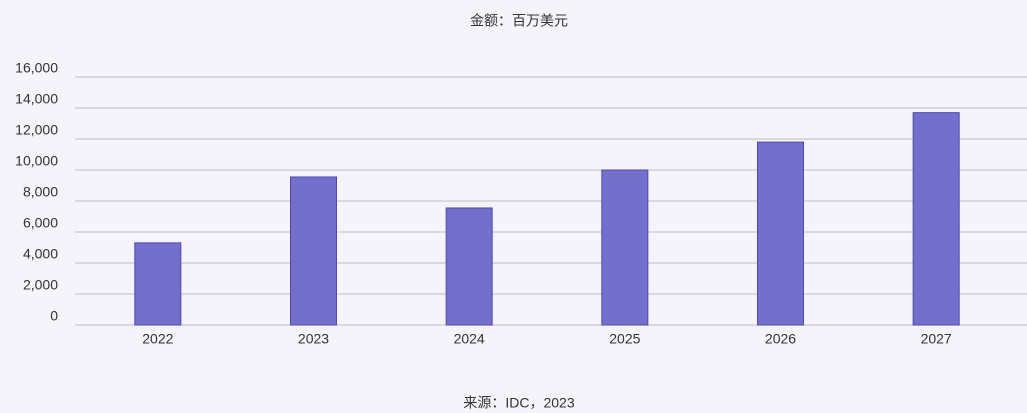  What do you see at coordinates (54, 316) in the screenshot?
I see `y-tick-label: 0` at bounding box center [54, 316].